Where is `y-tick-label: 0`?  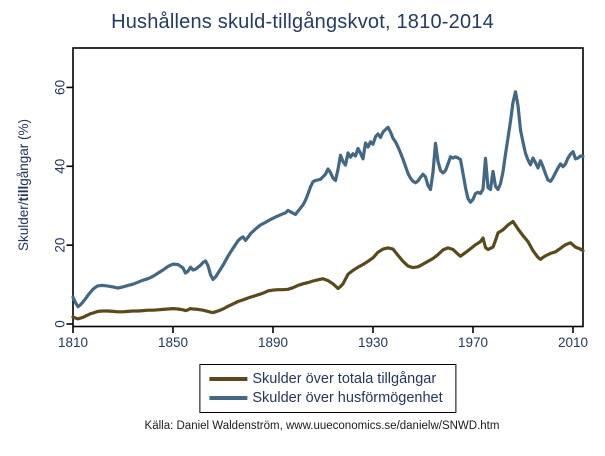
y-tick-label: 0 is located at coordinates (60, 324).